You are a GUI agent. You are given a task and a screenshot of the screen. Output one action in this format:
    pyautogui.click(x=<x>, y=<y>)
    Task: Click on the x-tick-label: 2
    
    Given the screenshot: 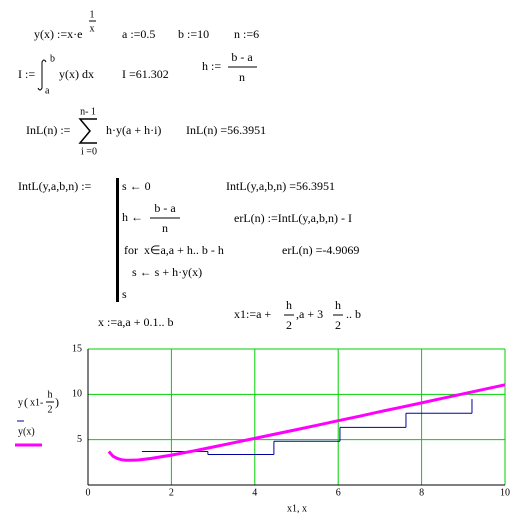 What is the action you would take?
    pyautogui.click(x=171, y=492)
    